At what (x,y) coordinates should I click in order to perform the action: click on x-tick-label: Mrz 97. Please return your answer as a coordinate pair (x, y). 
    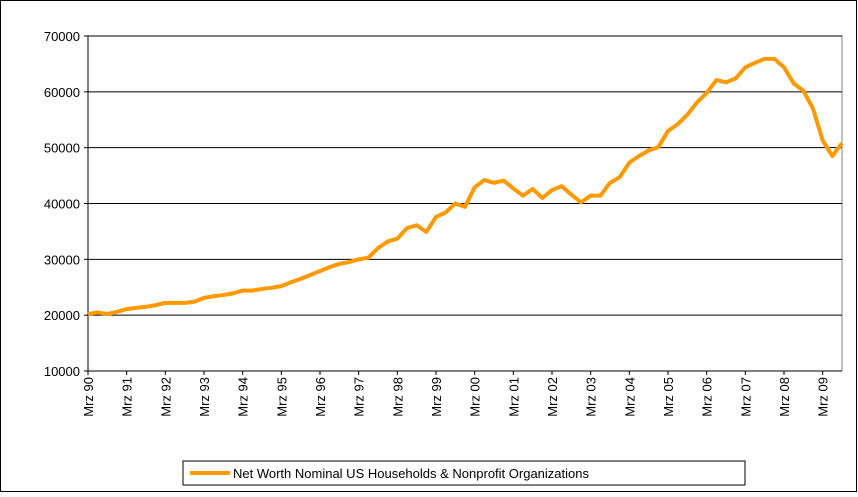
    Looking at the image, I should click on (359, 397).